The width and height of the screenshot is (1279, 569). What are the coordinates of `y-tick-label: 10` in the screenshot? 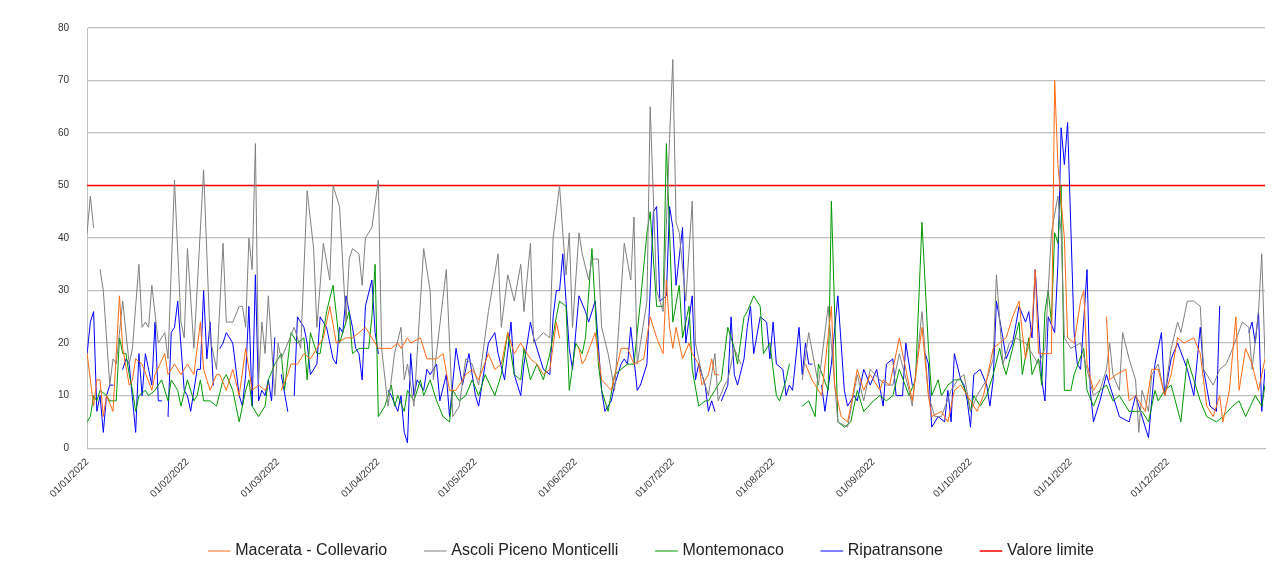 It's located at (64, 395).